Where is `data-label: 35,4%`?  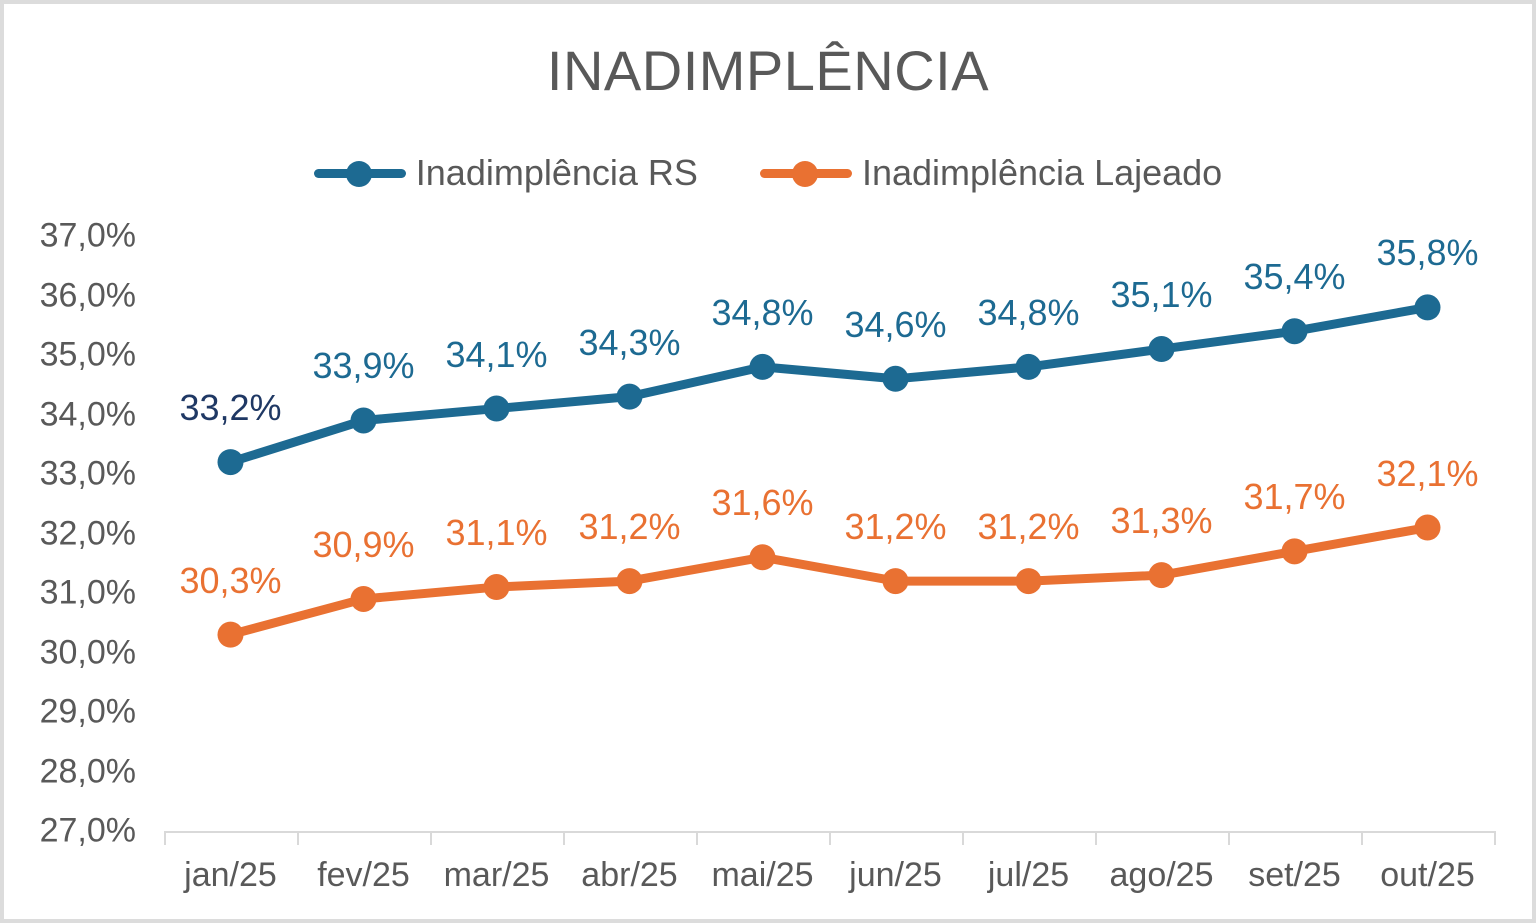 data-label: 35,4% is located at coordinates (1294, 277).